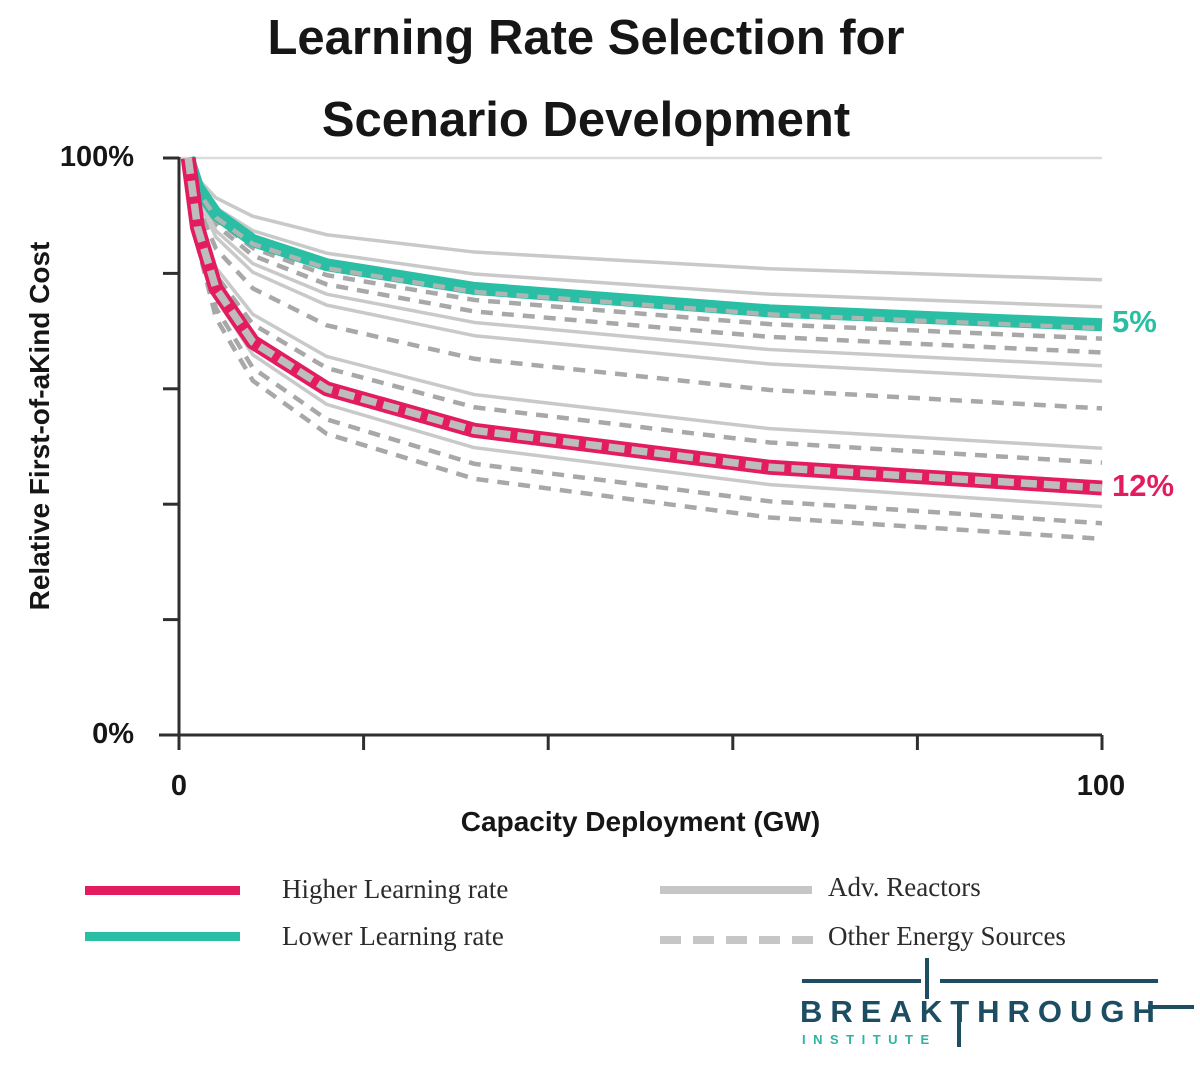 The width and height of the screenshot is (1200, 1068). What do you see at coordinates (869, 1039) in the screenshot?
I see `logo-institute-text: INSTITUTE` at bounding box center [869, 1039].